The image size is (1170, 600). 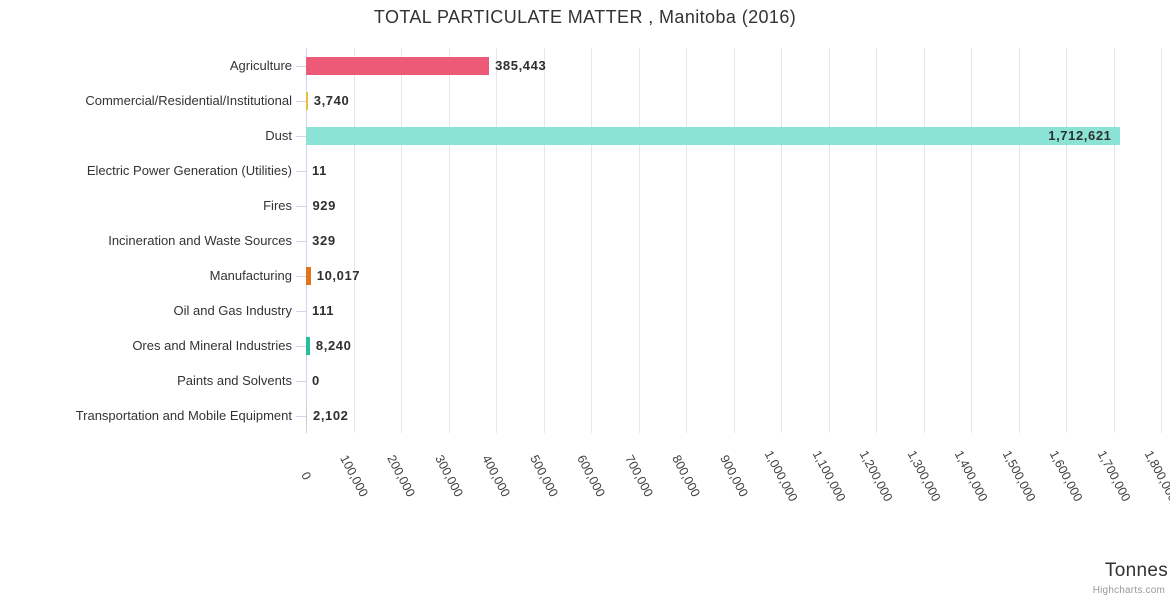 I want to click on category-label: Fires, so click(x=277, y=205).